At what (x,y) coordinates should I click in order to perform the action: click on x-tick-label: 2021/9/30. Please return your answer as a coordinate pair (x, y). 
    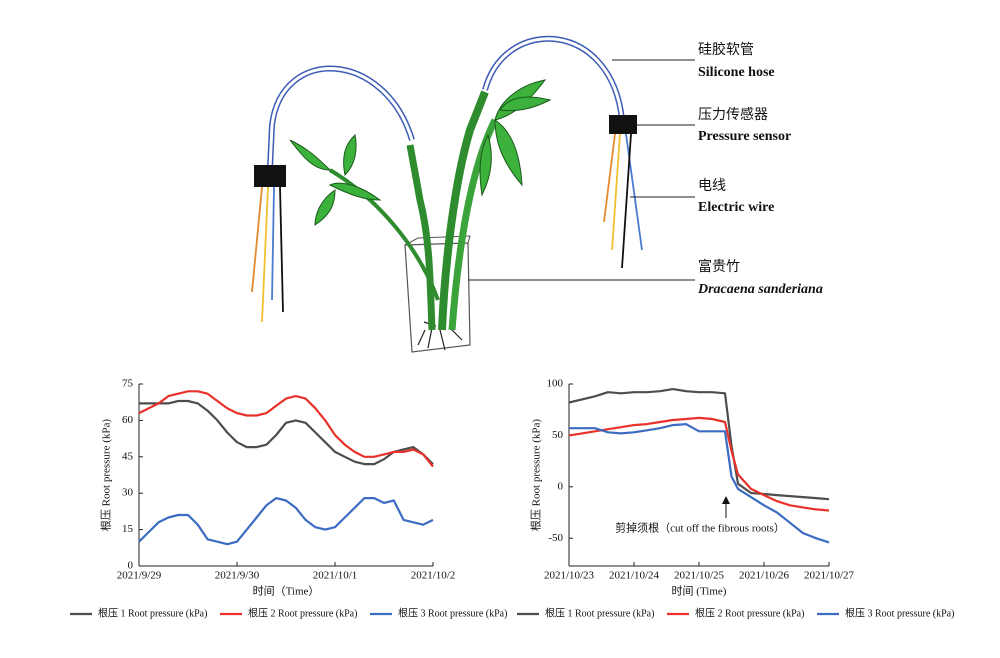
    Looking at the image, I should click on (237, 576).